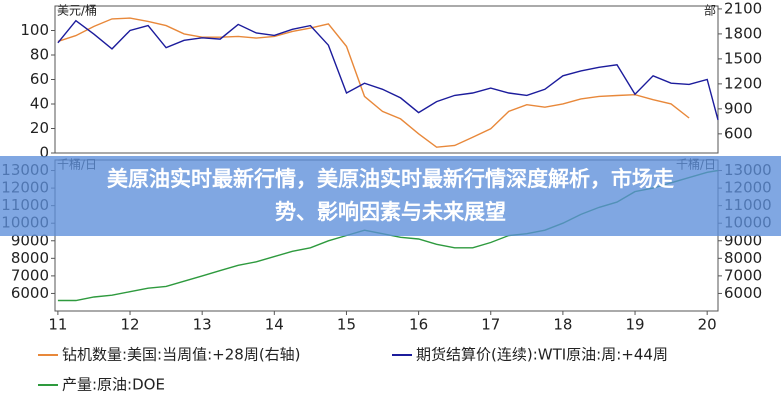 This screenshot has width=781, height=400. I want to click on x-tick-label: 18, so click(562, 325).